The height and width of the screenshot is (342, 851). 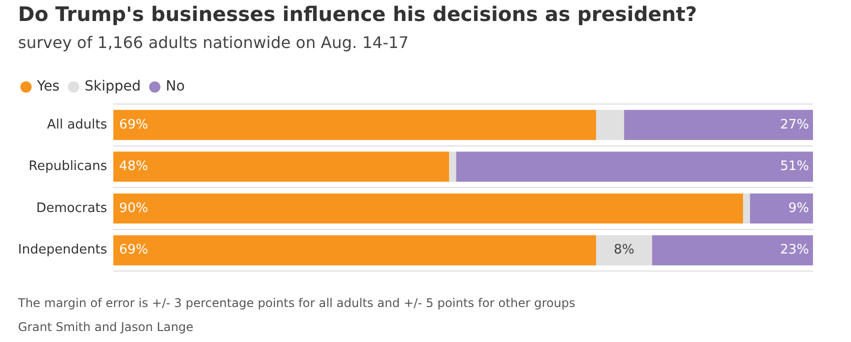 What do you see at coordinates (794, 166) in the screenshot?
I see `data-label: 51%` at bounding box center [794, 166].